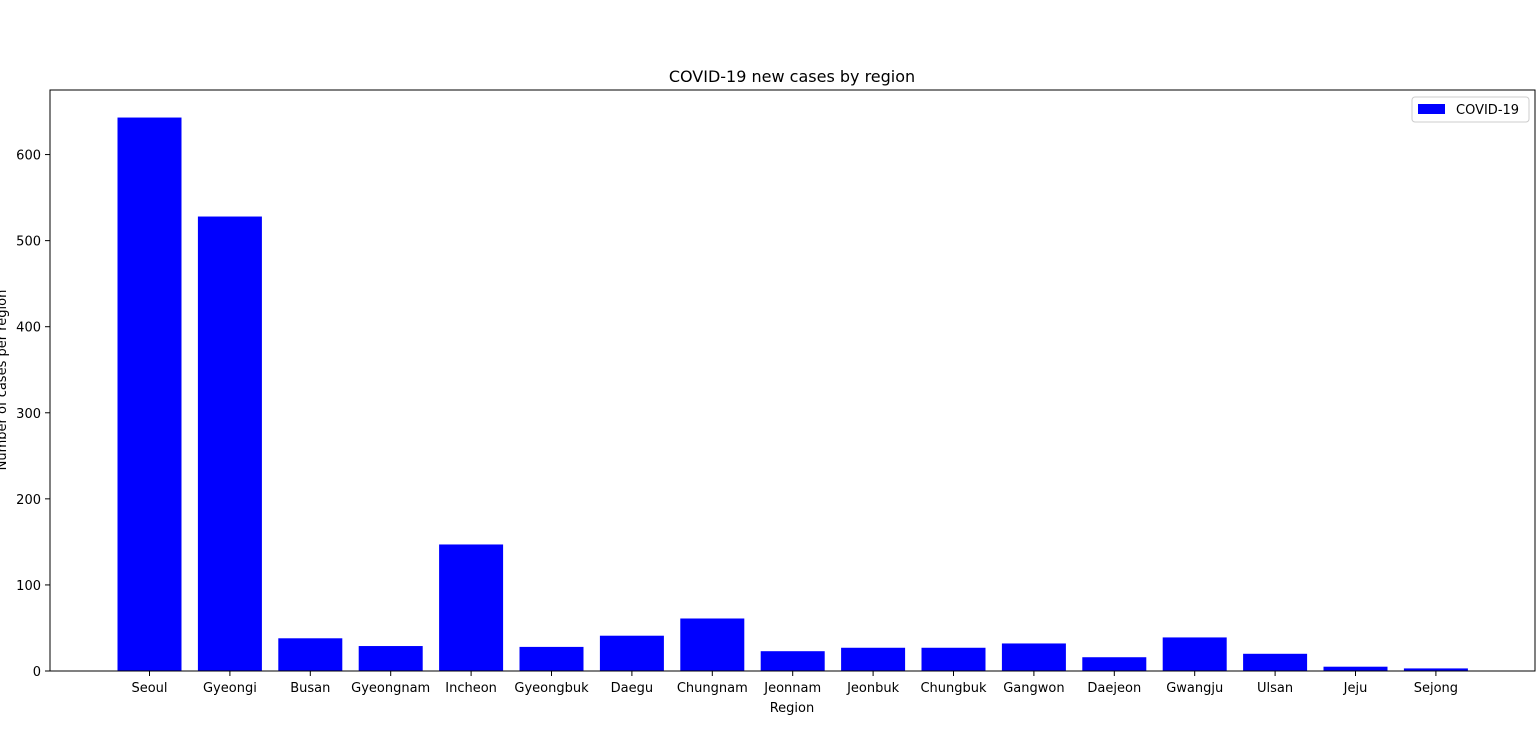 Image resolution: width=1536 pixels, height=754 pixels. I want to click on bar-gyeongbuk, so click(551, 658).